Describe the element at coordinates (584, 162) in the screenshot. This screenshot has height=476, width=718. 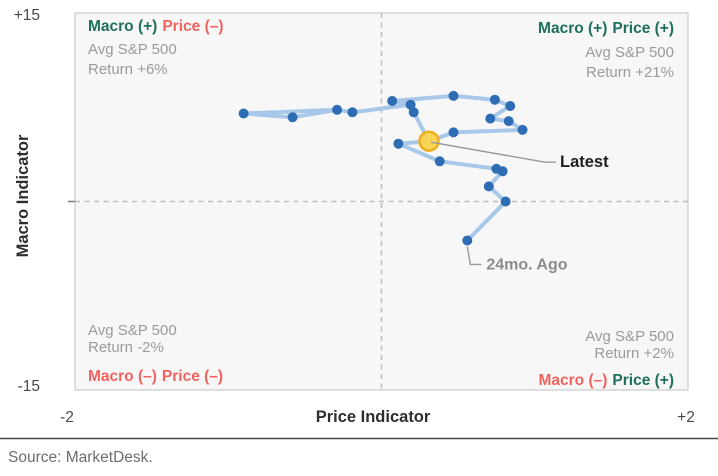
I see `latest-label: Latest` at that location.